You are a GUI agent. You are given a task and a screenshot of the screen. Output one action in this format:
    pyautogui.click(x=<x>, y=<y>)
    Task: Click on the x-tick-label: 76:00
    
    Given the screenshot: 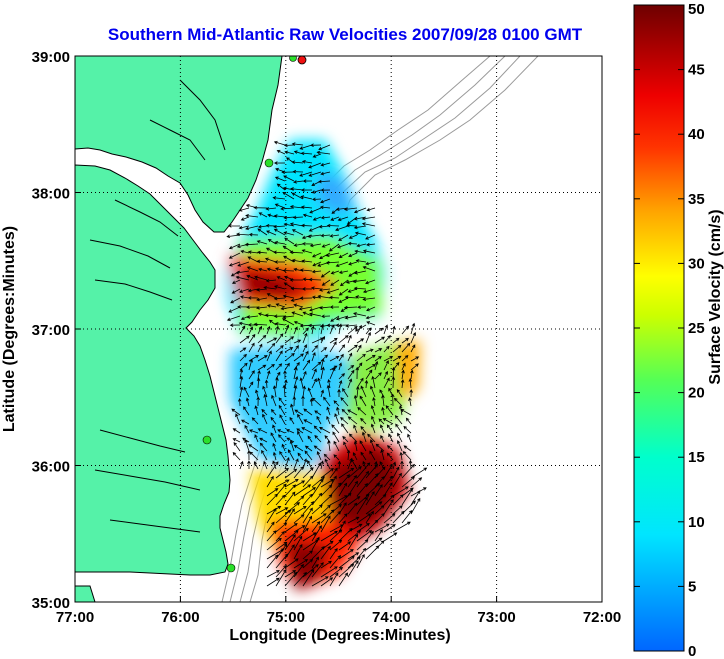 What is the action you would take?
    pyautogui.click(x=180, y=617)
    